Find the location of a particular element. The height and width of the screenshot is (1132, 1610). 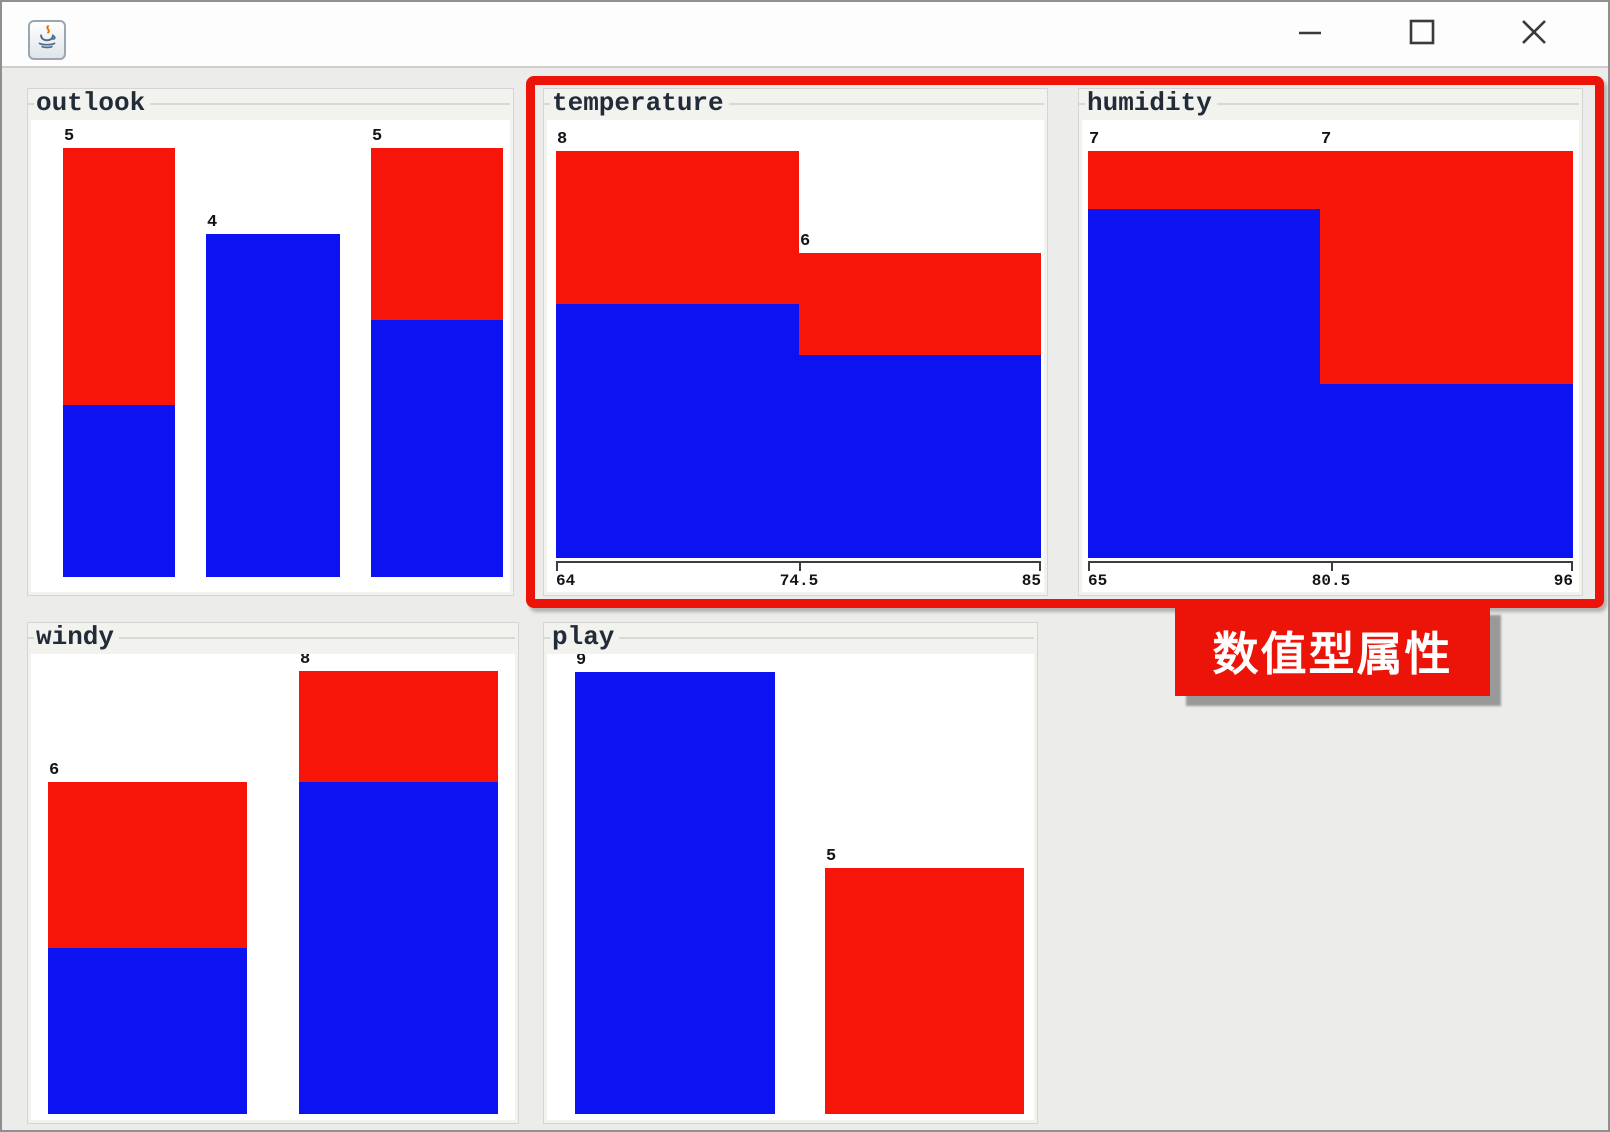

x-axis-mid-label: 80.5 is located at coordinates (1331, 581).